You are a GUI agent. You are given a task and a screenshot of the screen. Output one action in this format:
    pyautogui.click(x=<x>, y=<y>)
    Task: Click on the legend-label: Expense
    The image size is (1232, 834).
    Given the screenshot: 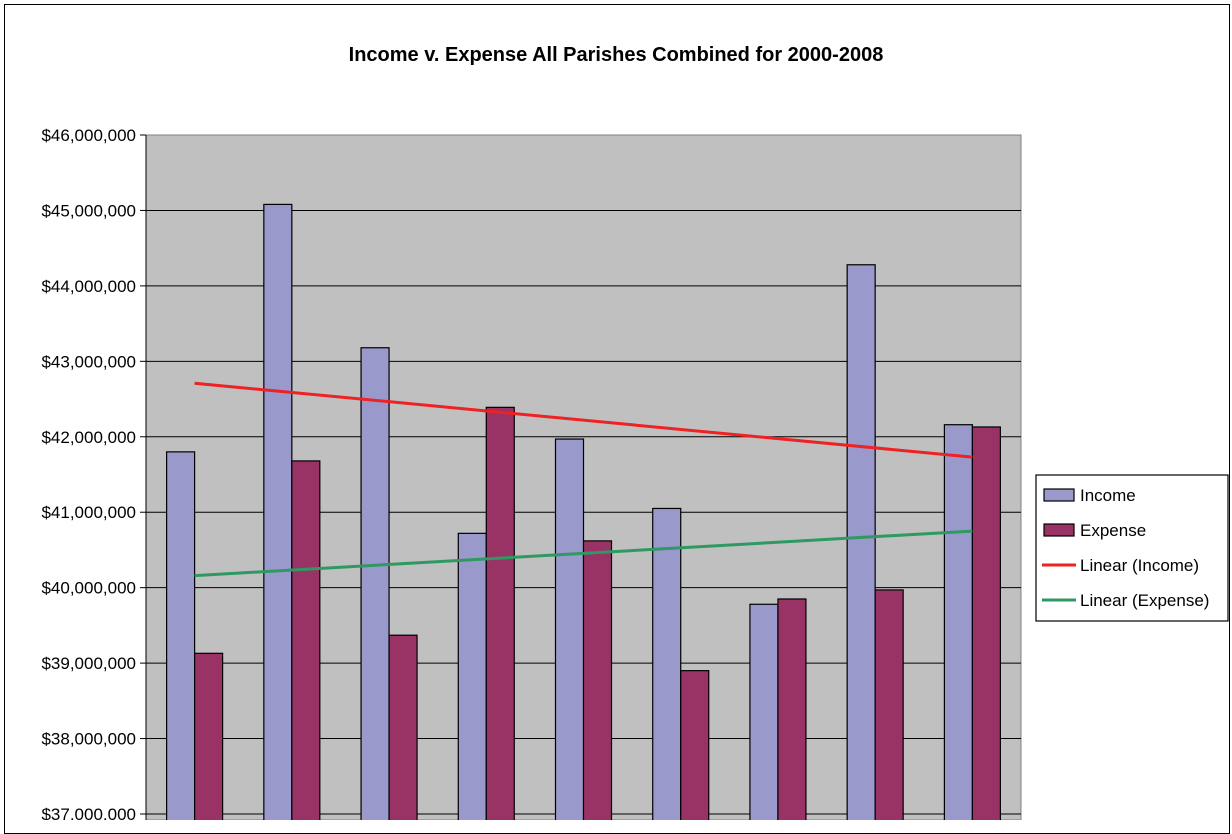 What is the action you would take?
    pyautogui.click(x=1113, y=530)
    